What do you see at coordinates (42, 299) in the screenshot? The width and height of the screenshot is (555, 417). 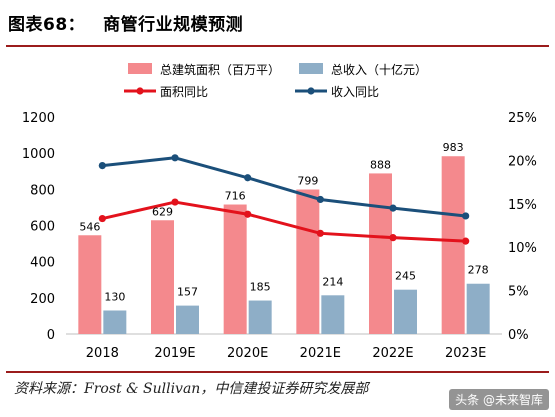 I see `y-left-tick-label: 200` at bounding box center [42, 299].